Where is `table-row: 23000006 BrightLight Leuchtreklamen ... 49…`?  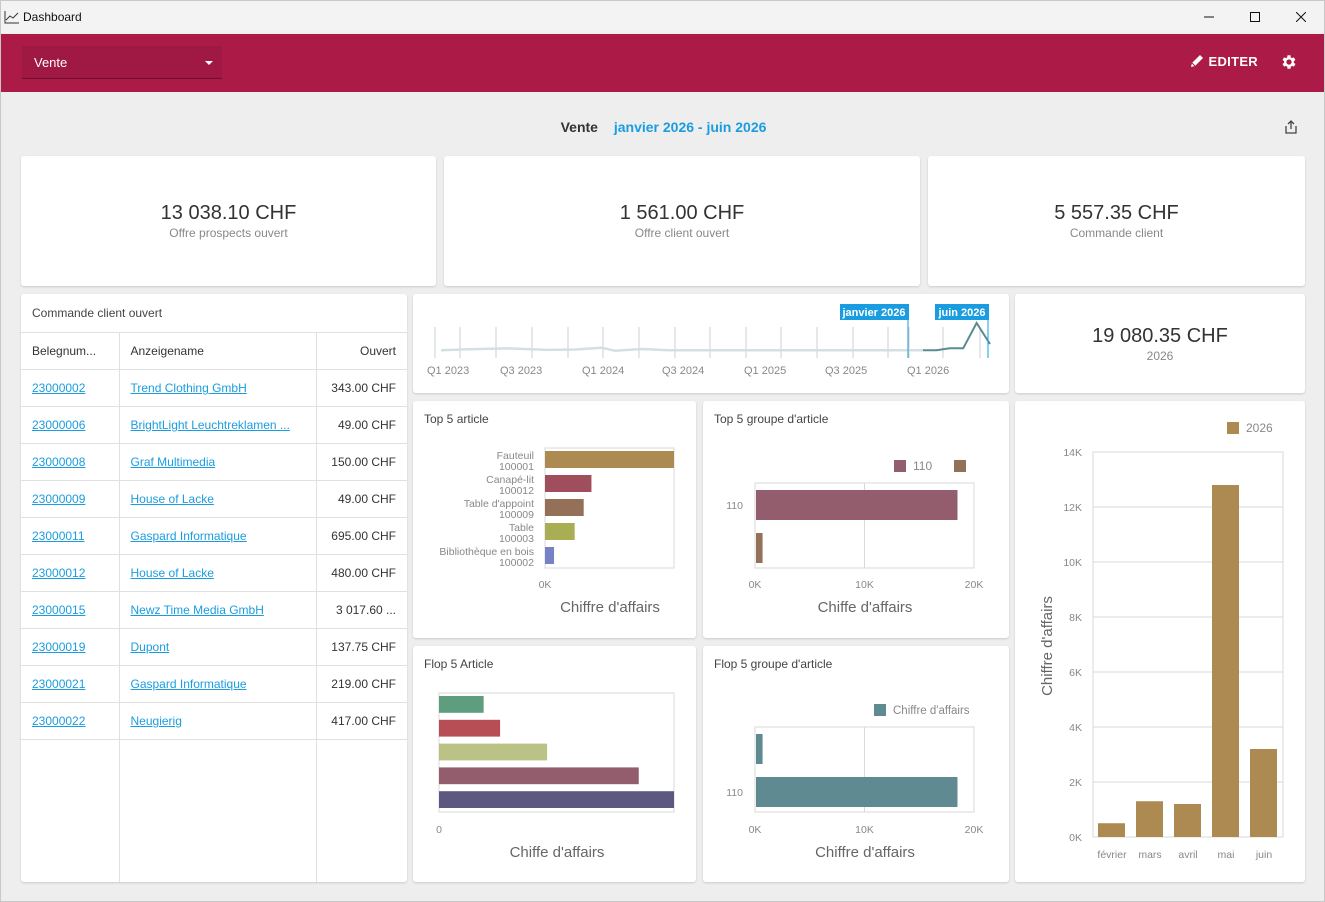
table-row: 23000006 BrightLight Leuchtreklamen ... 49… is located at coordinates (214, 425).